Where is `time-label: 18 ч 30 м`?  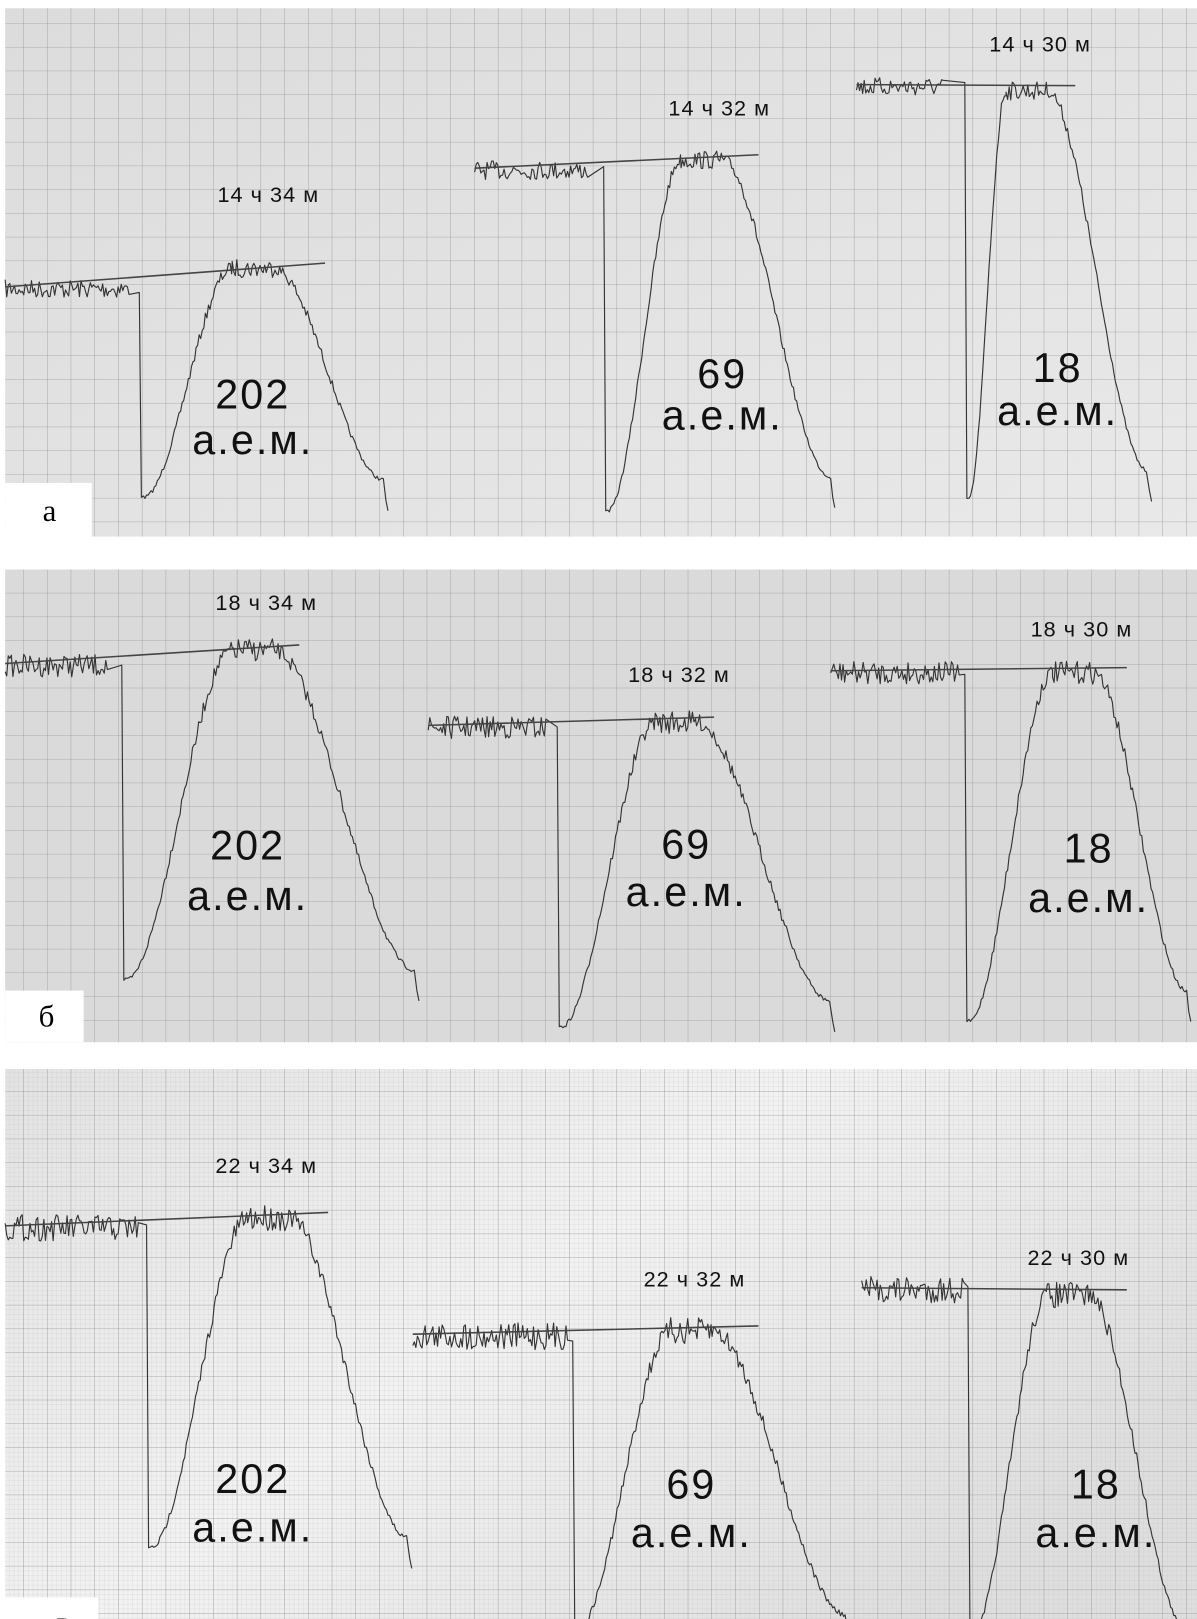
time-label: 18 ч 30 м is located at coordinates (1082, 629).